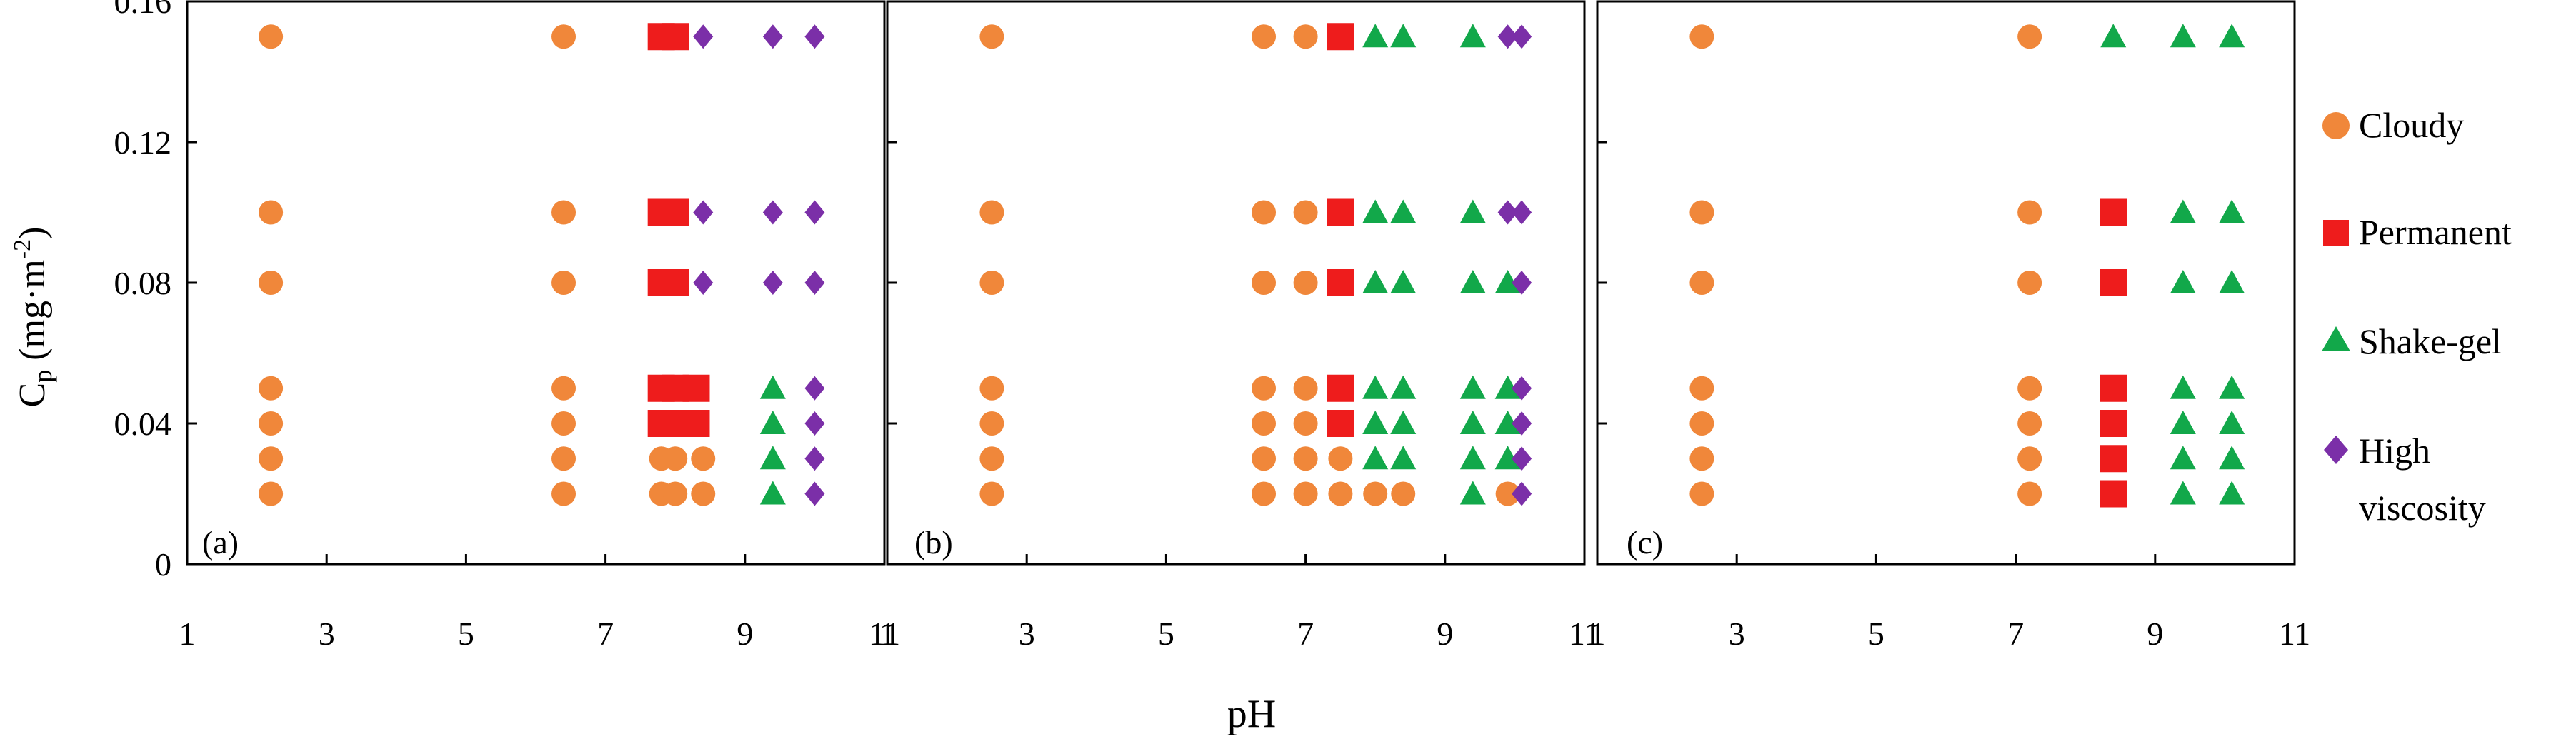 The image size is (2576, 754). I want to click on y-axis-title-end: ), so click(33, 233).